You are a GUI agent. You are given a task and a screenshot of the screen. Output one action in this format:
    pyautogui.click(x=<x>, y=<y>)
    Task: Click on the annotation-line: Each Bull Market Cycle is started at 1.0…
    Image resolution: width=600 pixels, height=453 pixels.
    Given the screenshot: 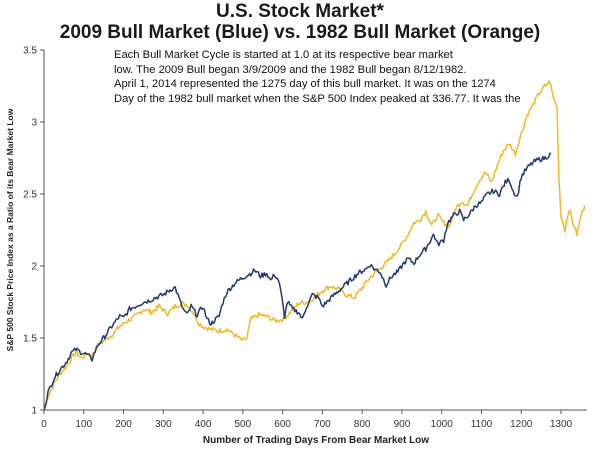 What is the action you would take?
    pyautogui.click(x=283, y=55)
    